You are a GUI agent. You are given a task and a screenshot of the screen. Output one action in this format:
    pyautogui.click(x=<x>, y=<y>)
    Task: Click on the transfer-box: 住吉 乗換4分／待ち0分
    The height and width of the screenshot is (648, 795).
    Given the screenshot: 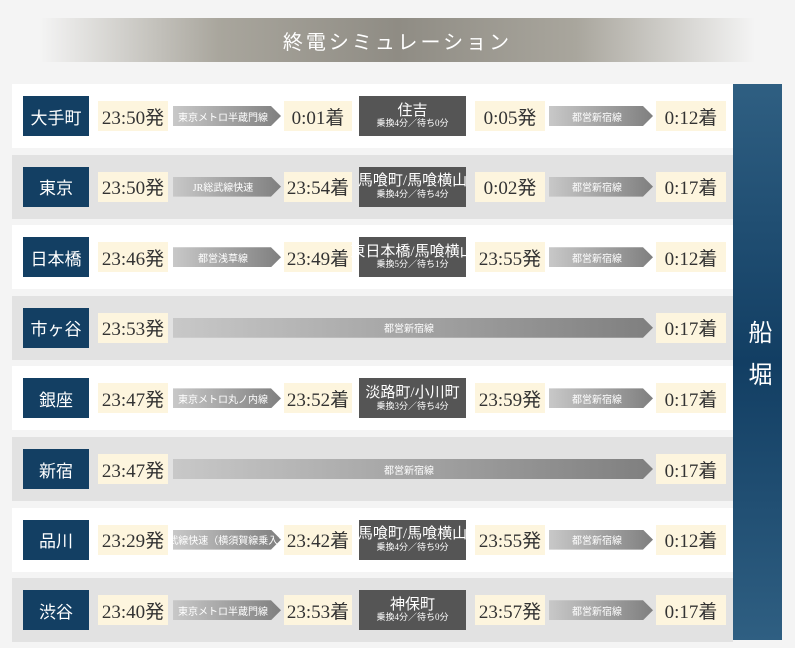 What is the action you would take?
    pyautogui.click(x=412, y=116)
    